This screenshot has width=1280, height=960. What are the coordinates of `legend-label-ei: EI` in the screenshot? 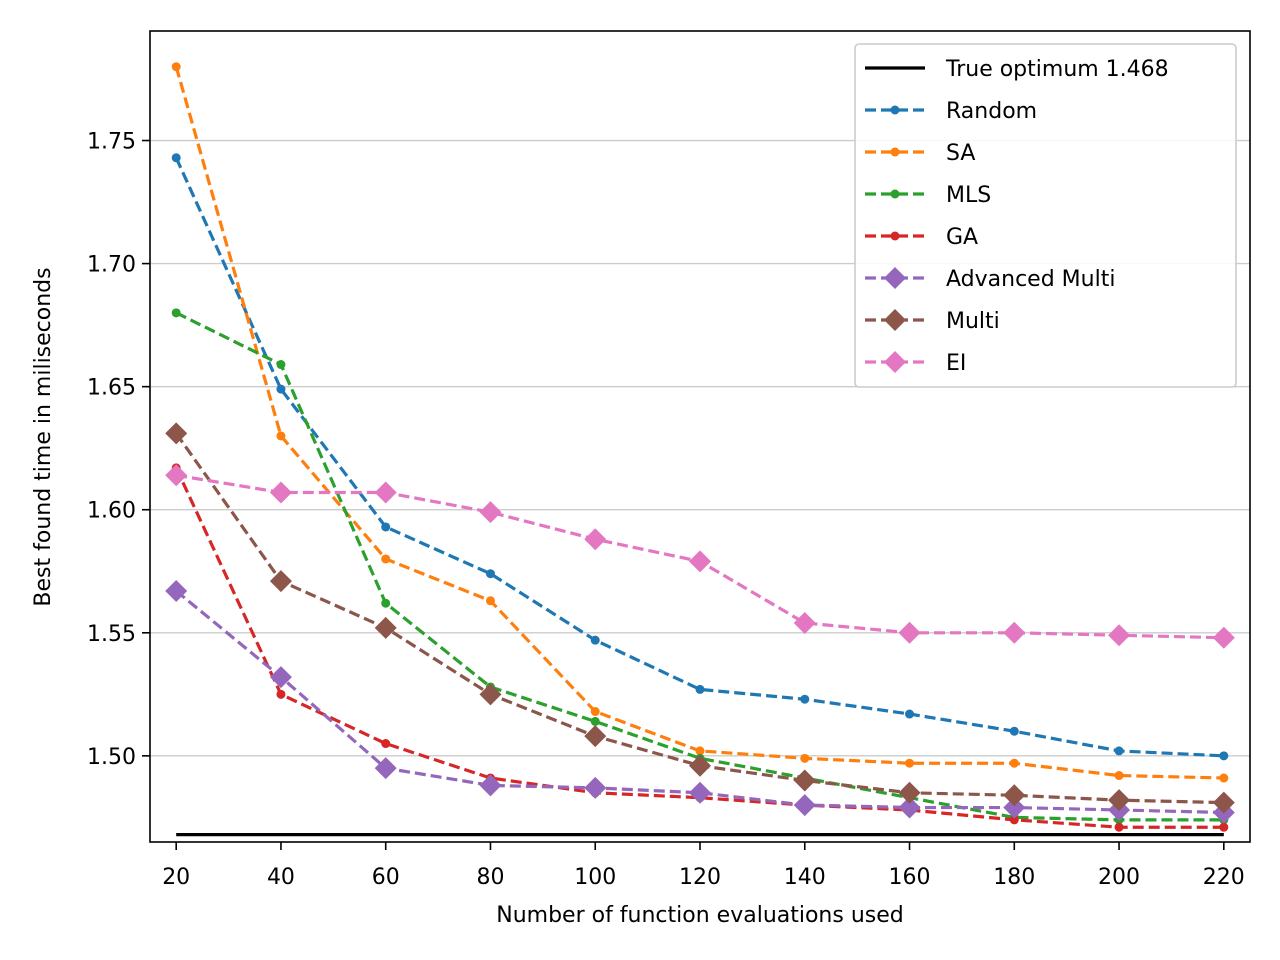 It's located at (956, 363).